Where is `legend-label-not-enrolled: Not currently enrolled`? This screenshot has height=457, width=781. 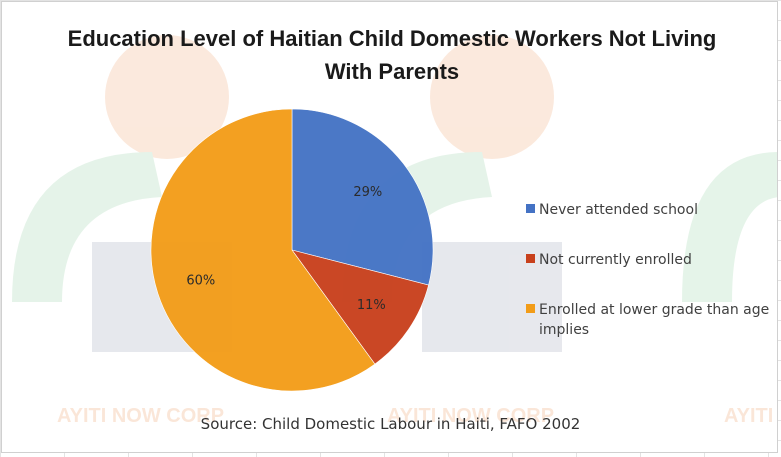
legend-label-not-enrolled: Not currently enrolled is located at coordinates (615, 260).